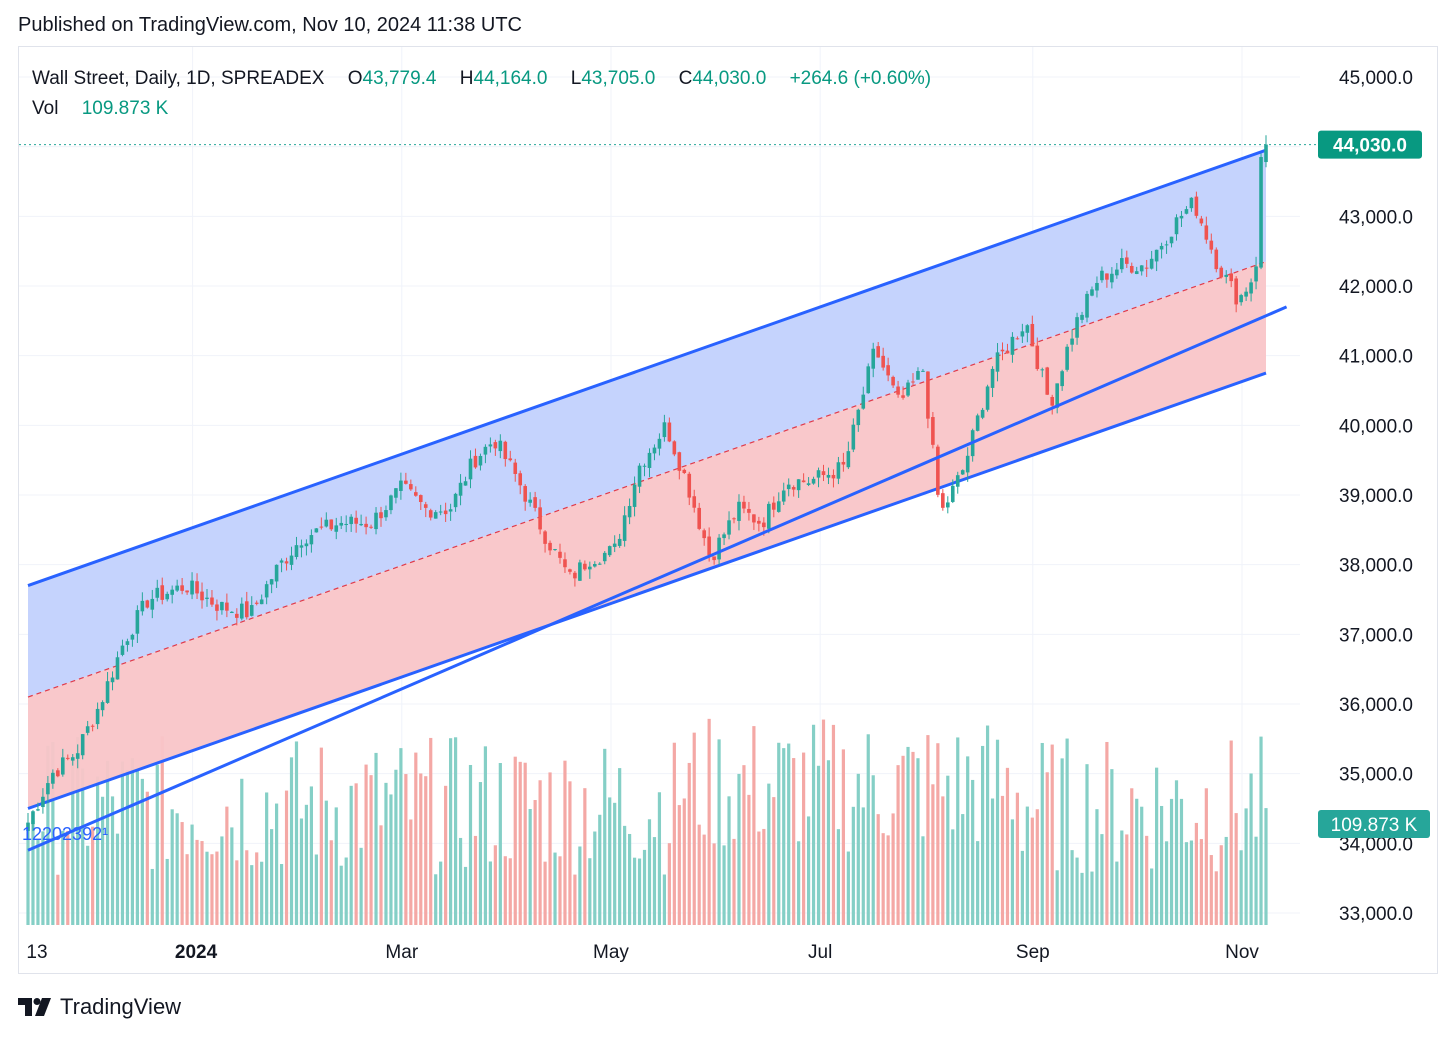 This screenshot has width=1456, height=1040. I want to click on time-tick-label: Jul, so click(820, 952).